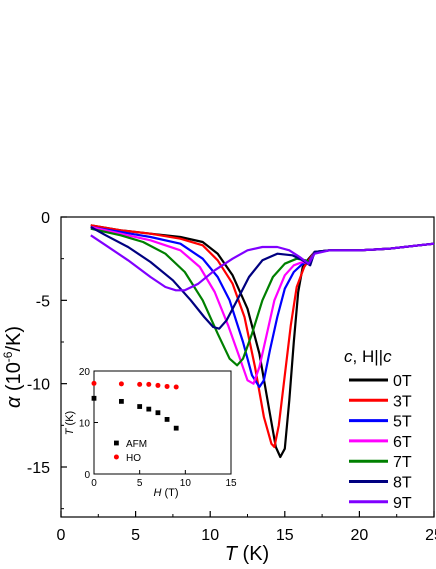 Image resolution: width=436 pixels, height=569 pixels. I want to click on y-axis-label-var: α, so click(14, 402).